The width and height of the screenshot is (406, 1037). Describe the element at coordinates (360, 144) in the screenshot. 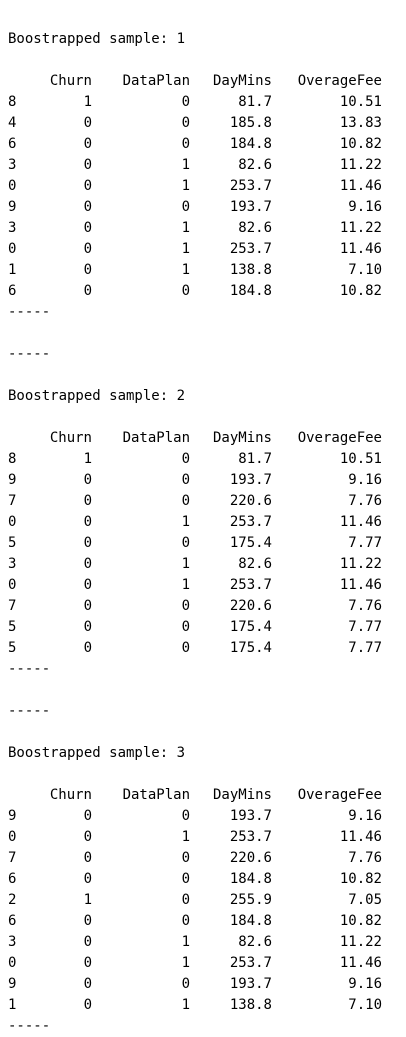

I see `cell-overagefee: 10.82` at that location.